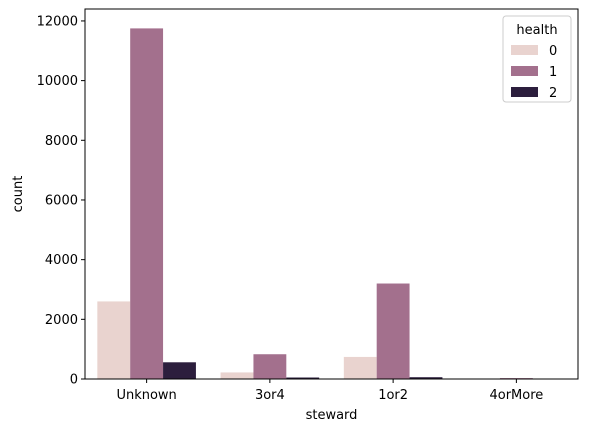 This screenshot has height=432, width=589. Describe the element at coordinates (516, 395) in the screenshot. I see `x-tick-label: 4orMore` at that location.